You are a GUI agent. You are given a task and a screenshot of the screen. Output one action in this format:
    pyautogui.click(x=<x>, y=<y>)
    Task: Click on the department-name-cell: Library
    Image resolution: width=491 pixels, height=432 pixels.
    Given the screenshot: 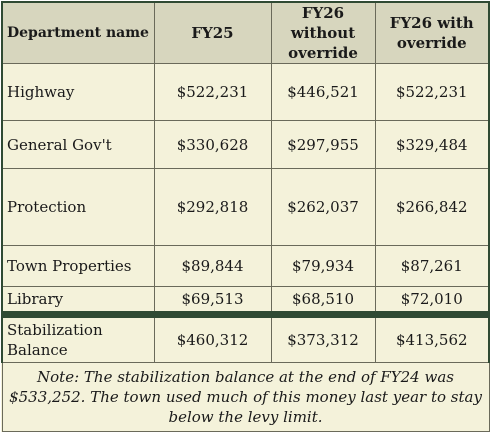 What is the action you would take?
    pyautogui.click(x=78, y=302)
    